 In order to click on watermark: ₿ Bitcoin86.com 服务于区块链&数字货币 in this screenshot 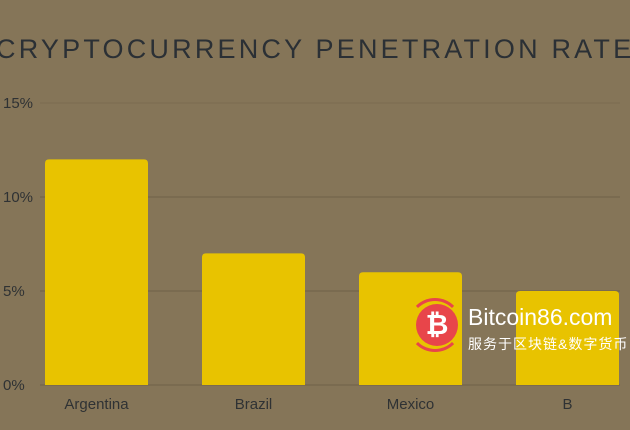, I will do `click(519, 329)`.